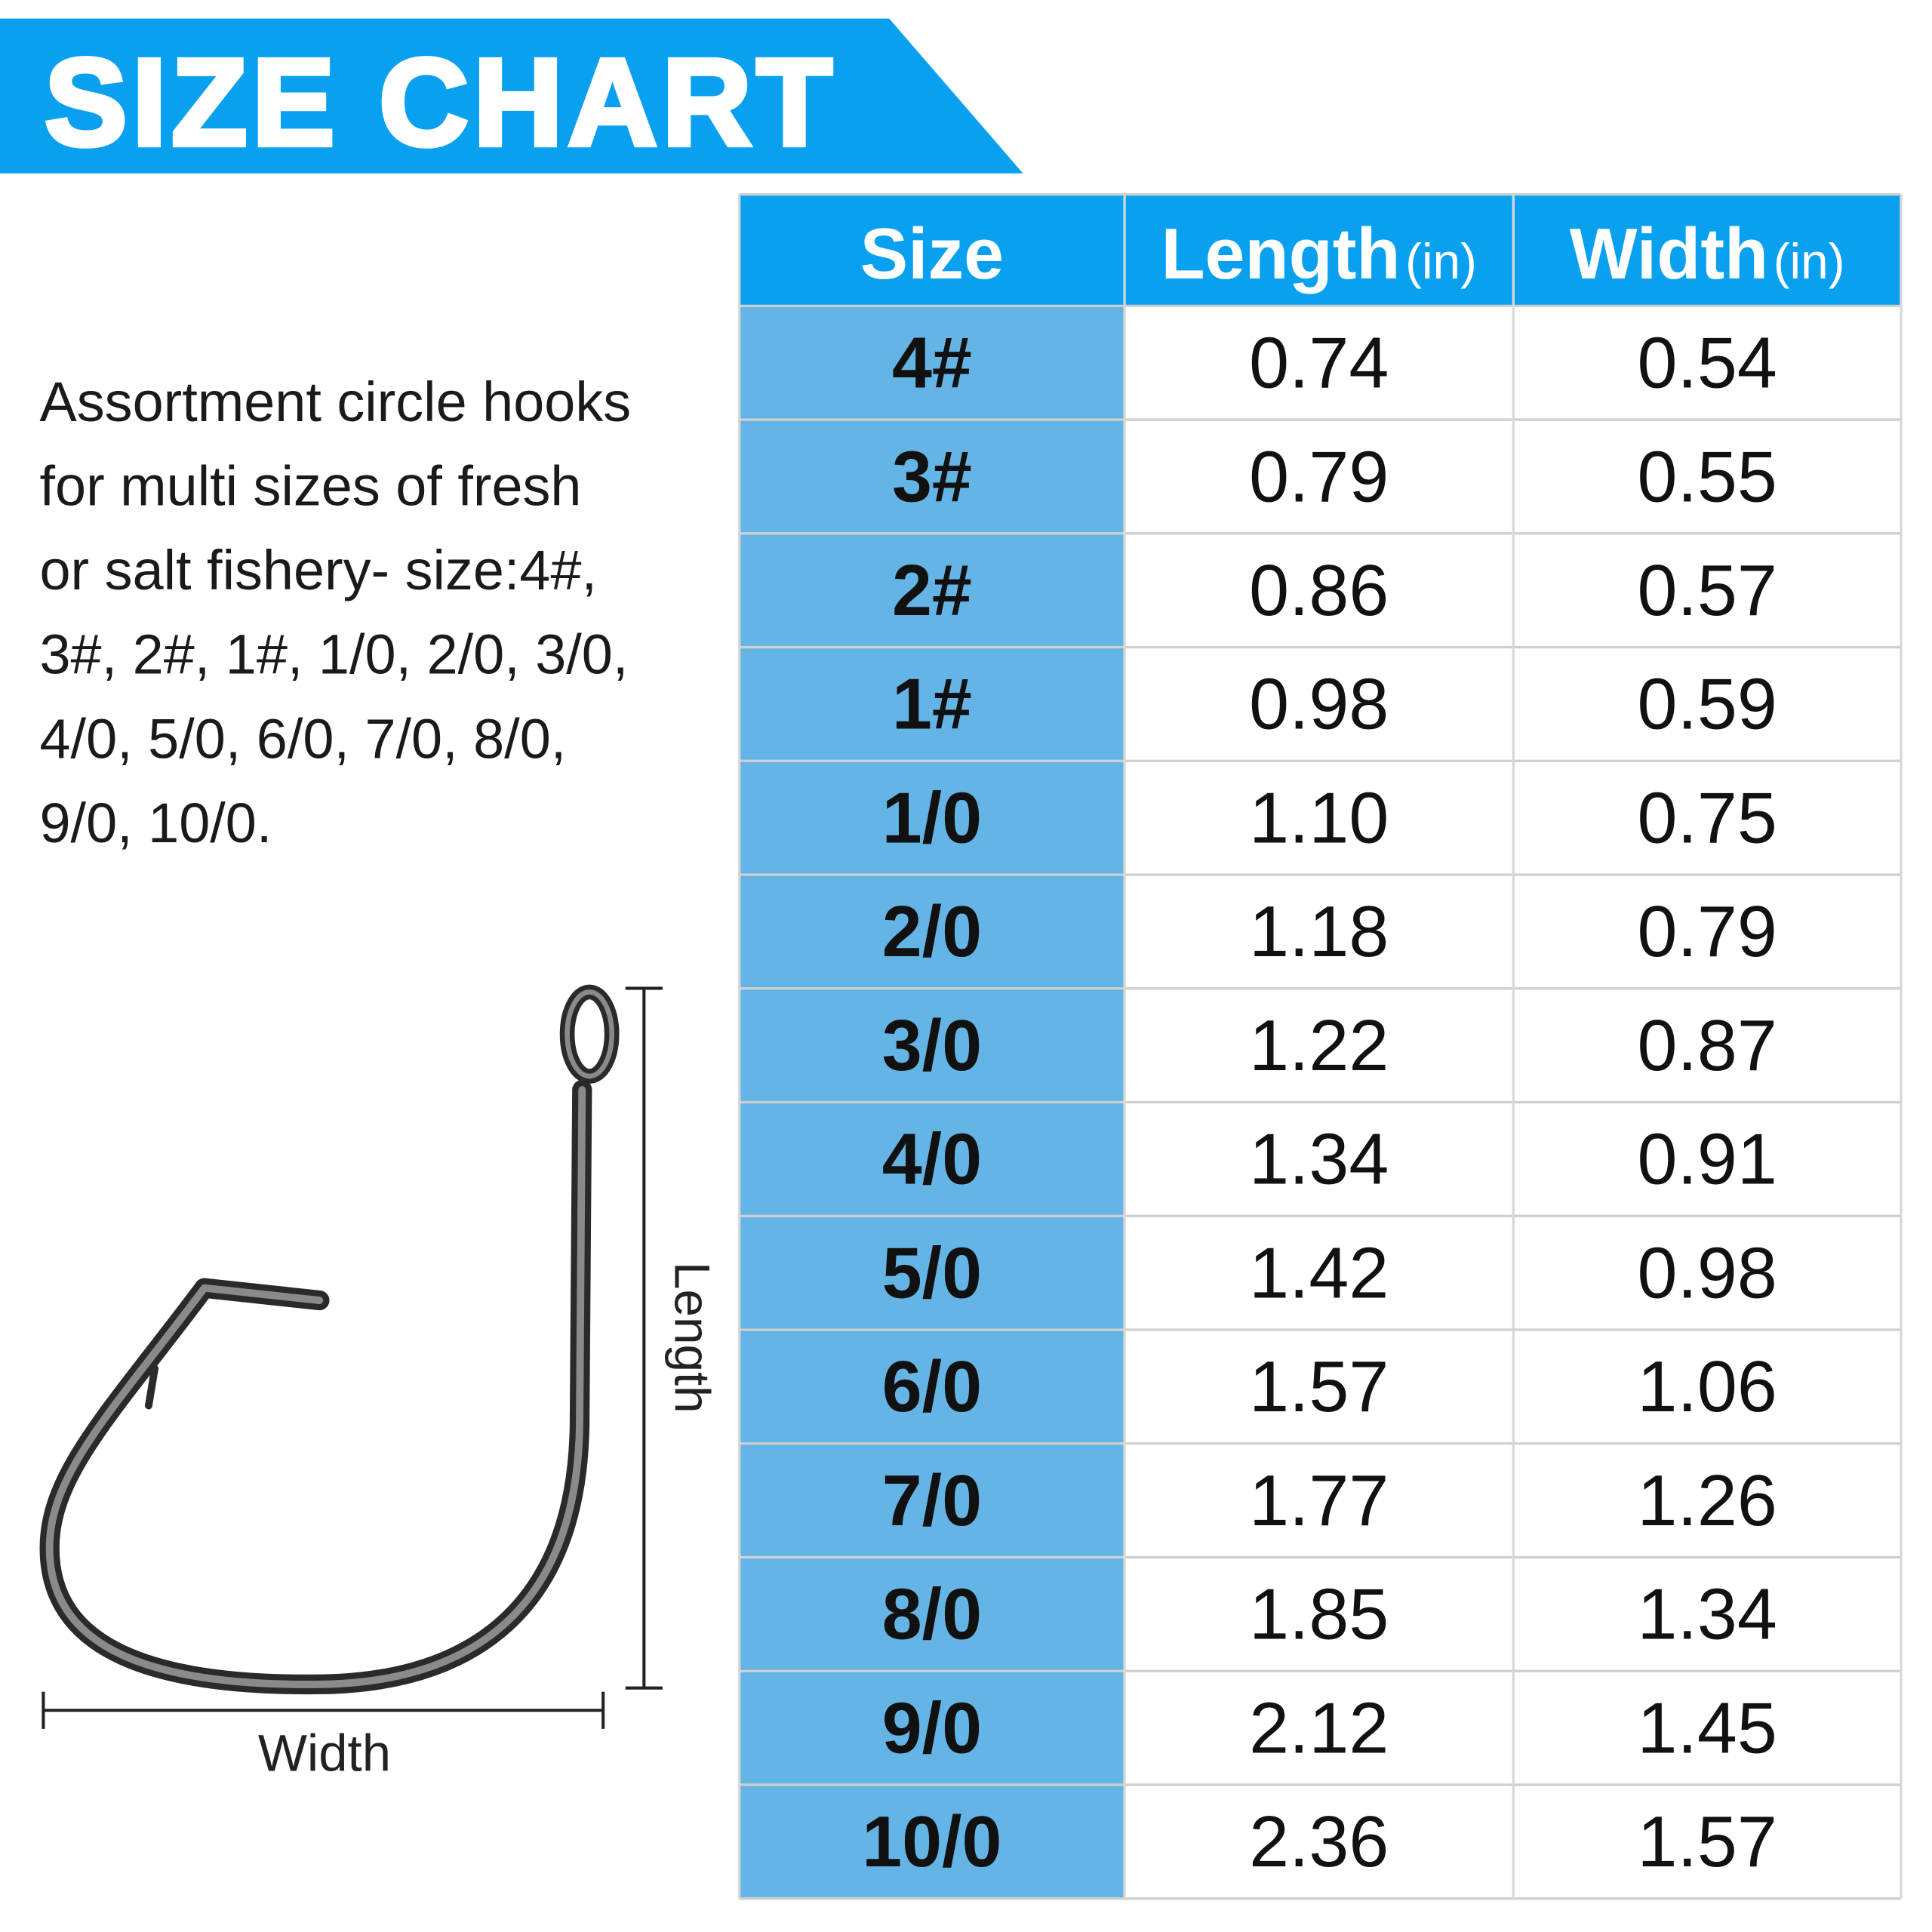 The image size is (1932, 1932). What do you see at coordinates (1319, 1615) in the screenshot?
I see `value-cell: 1.85` at bounding box center [1319, 1615].